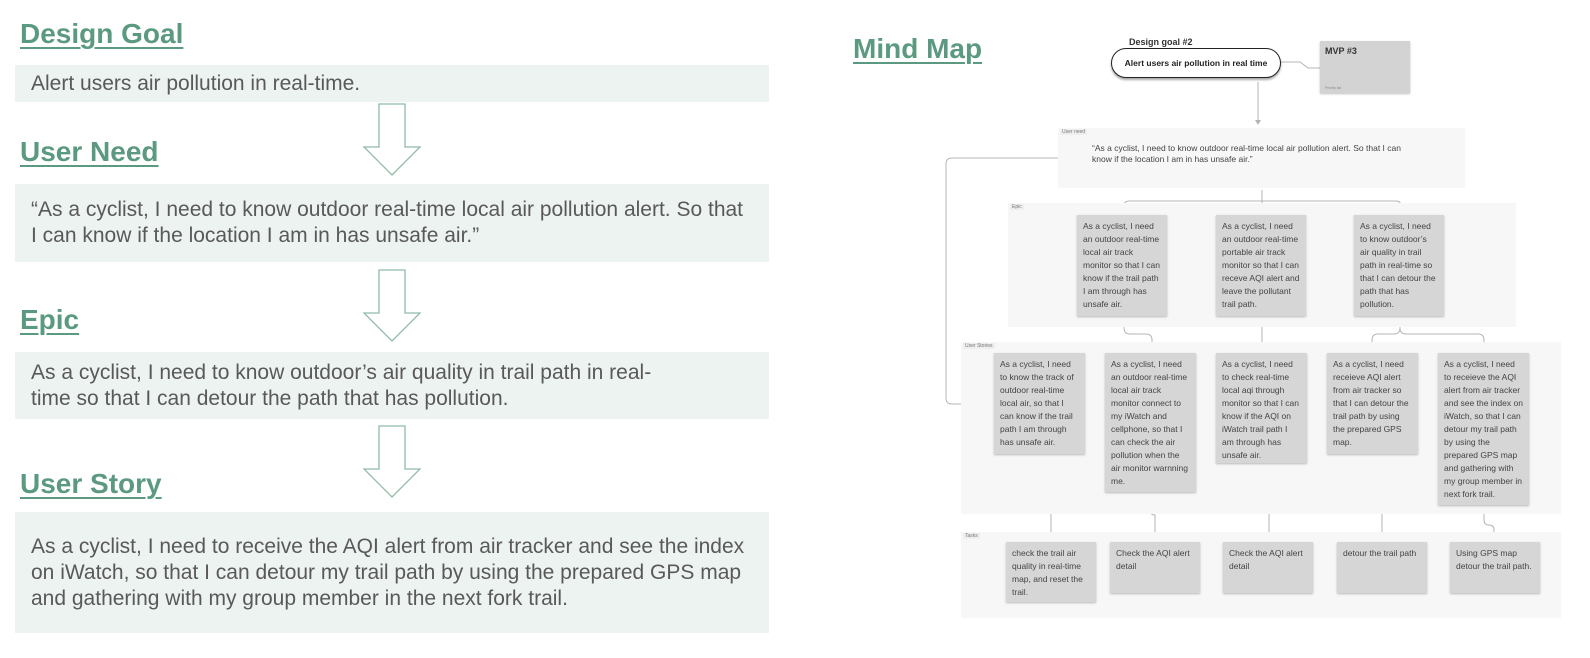  Describe the element at coordinates (1017, 207) in the screenshot. I see `epic-tag: Epic` at that location.